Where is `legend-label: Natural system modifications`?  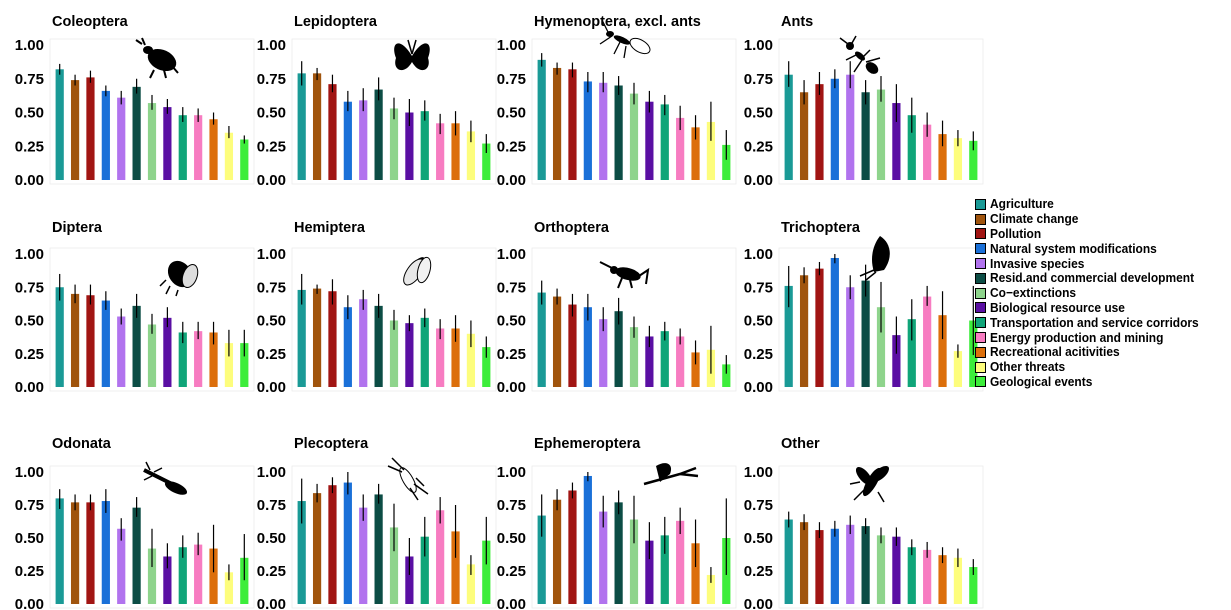
legend-label: Natural system modifications is located at coordinates (1073, 248).